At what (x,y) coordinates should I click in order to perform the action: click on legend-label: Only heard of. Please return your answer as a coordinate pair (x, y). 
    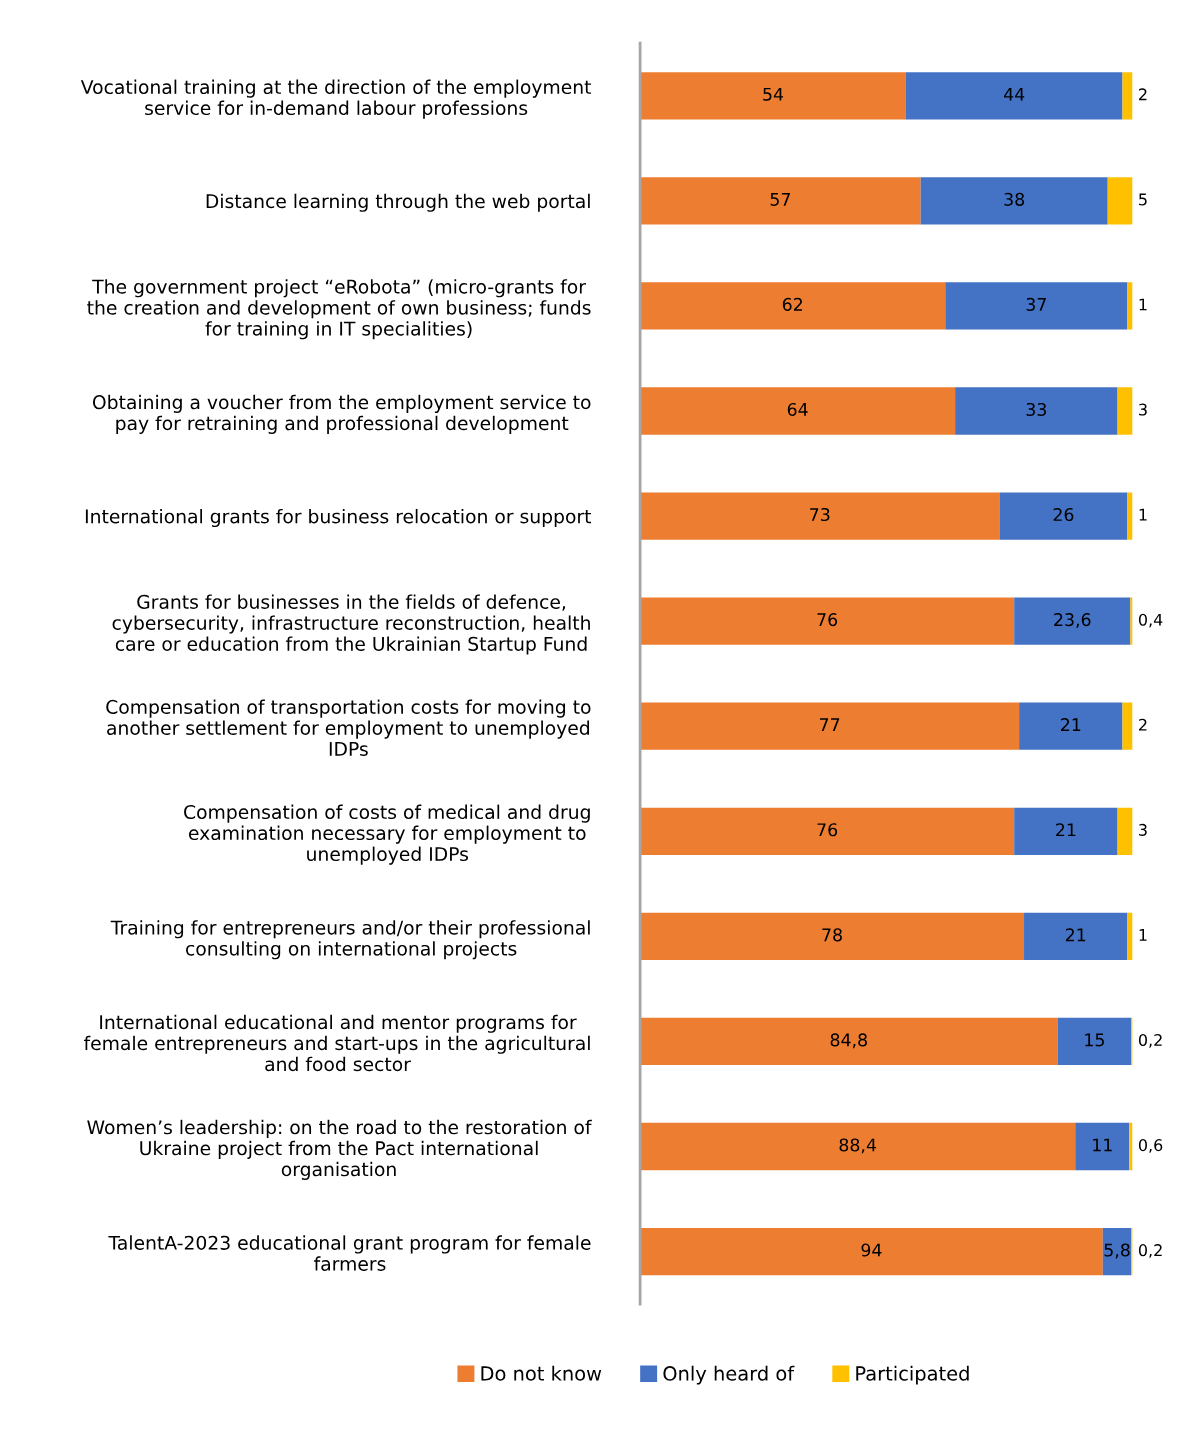
    Looking at the image, I should click on (729, 1375).